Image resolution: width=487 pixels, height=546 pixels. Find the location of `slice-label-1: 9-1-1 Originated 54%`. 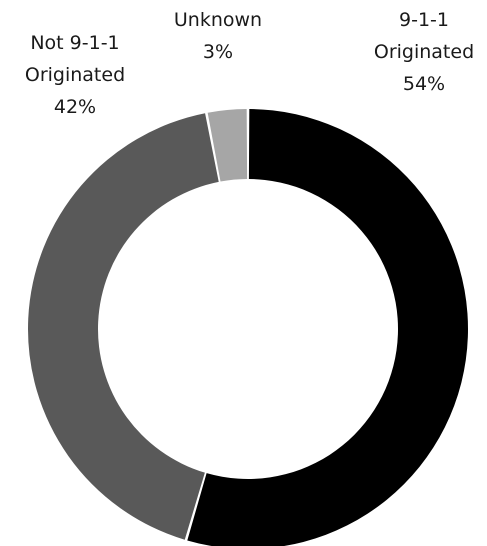

slice-label-1: 9-1-1 Originated 54% is located at coordinates (424, 52).